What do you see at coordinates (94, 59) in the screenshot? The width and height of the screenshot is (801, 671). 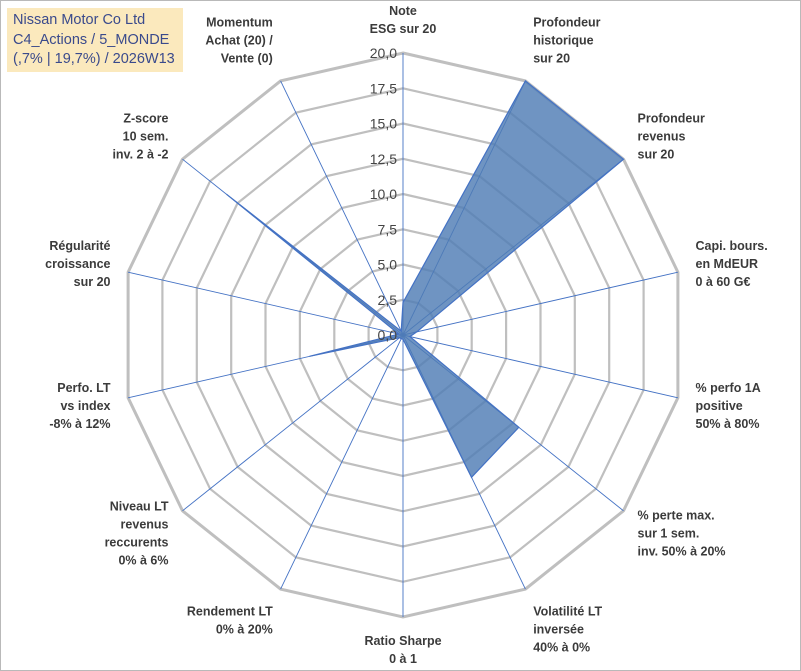 I see `title-line-period: (,7% | 19,7%) / 2026W13` at bounding box center [94, 59].